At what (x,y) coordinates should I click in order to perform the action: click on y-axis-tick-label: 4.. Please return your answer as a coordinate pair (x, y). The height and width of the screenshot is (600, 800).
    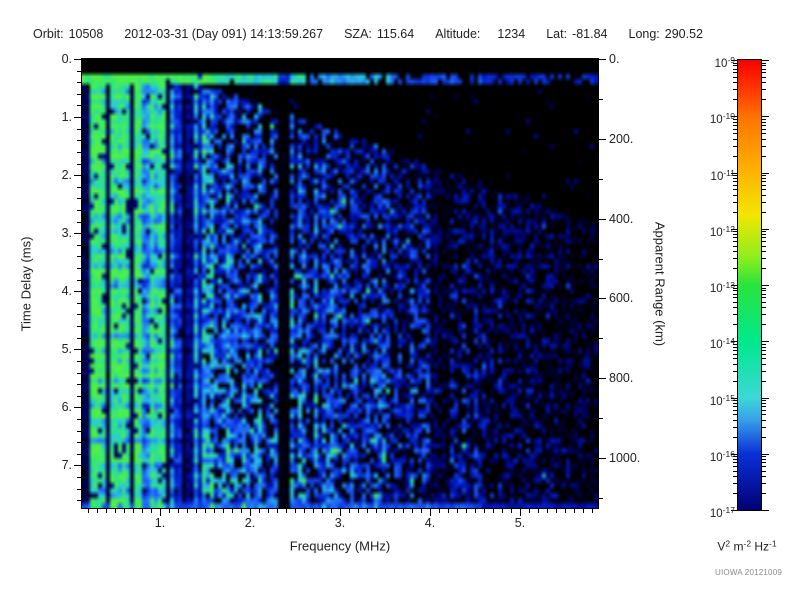
    Looking at the image, I should click on (66, 291).